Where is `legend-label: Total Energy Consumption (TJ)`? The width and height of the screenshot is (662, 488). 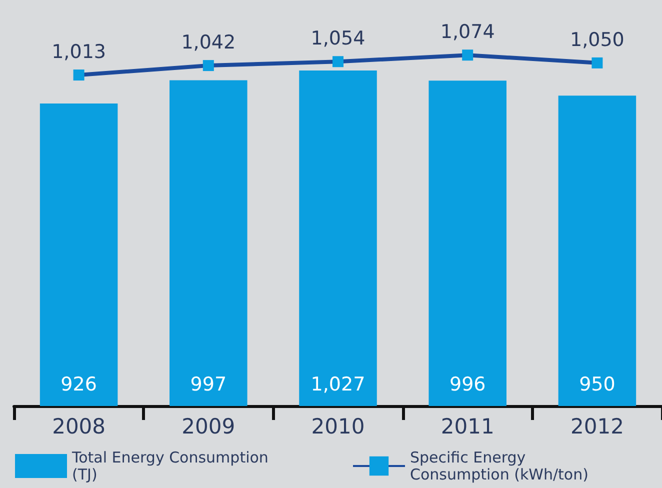
legend-label: Total Energy Consumption (TJ) is located at coordinates (172, 466).